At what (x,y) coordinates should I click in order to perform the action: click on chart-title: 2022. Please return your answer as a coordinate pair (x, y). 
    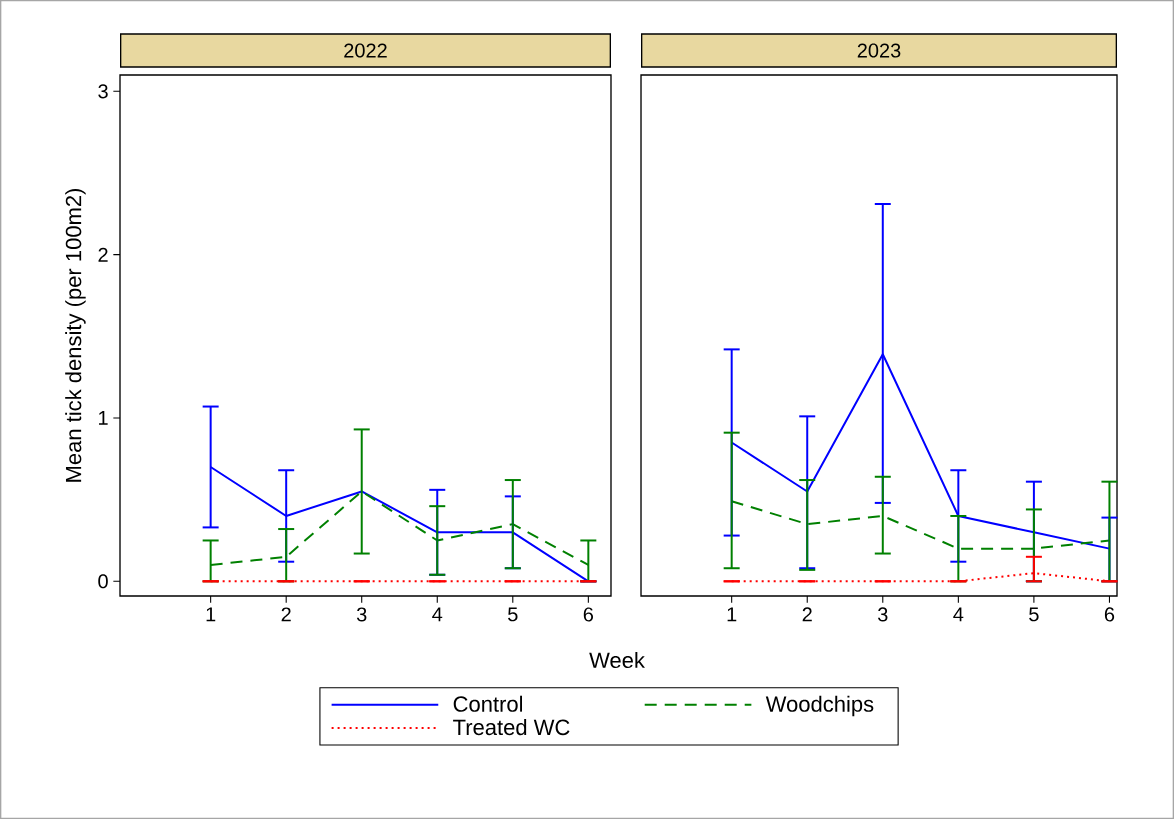
    Looking at the image, I should click on (365, 50).